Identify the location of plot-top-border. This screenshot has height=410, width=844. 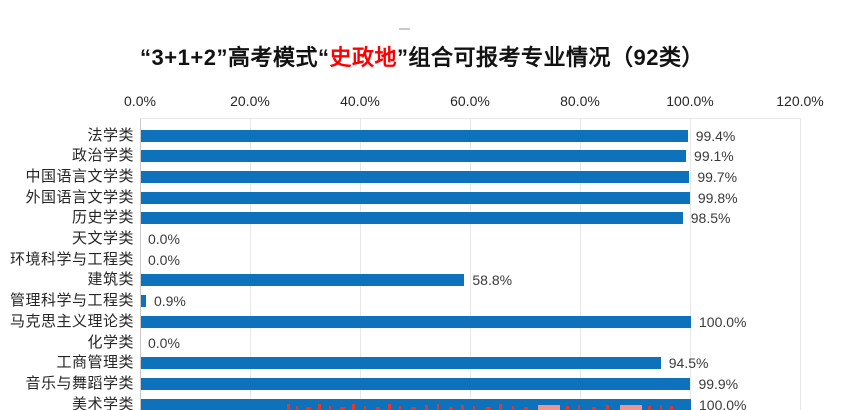
(470, 118).